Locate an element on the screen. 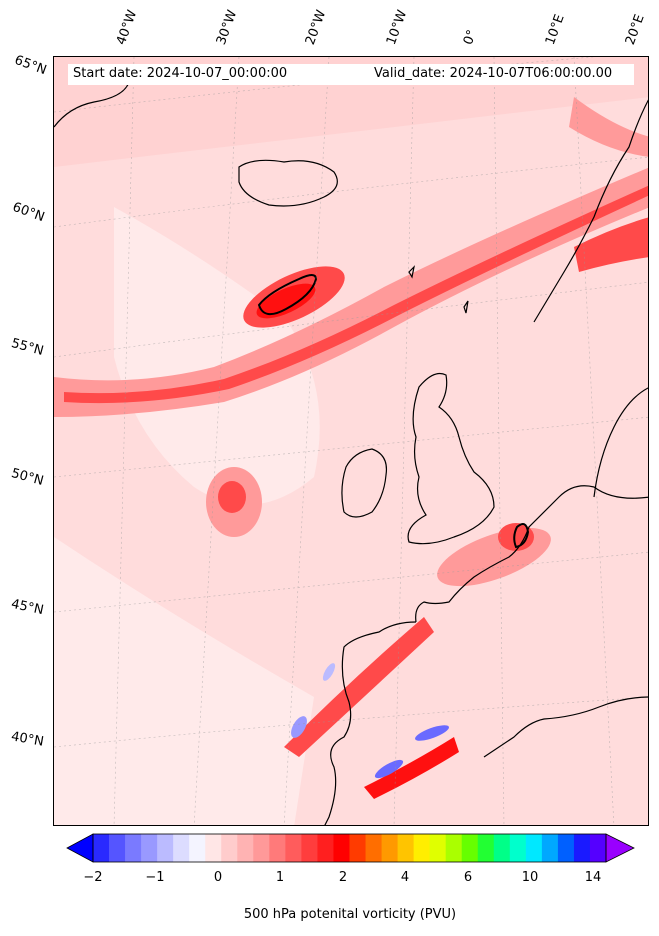 The width and height of the screenshot is (659, 936). cb-tick: 4 is located at coordinates (405, 877).